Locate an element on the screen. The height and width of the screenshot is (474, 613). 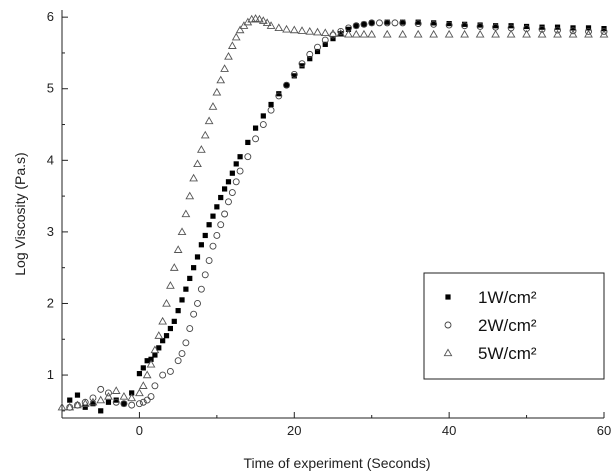
legend-label: 5W/cm² is located at coordinates (507, 353).